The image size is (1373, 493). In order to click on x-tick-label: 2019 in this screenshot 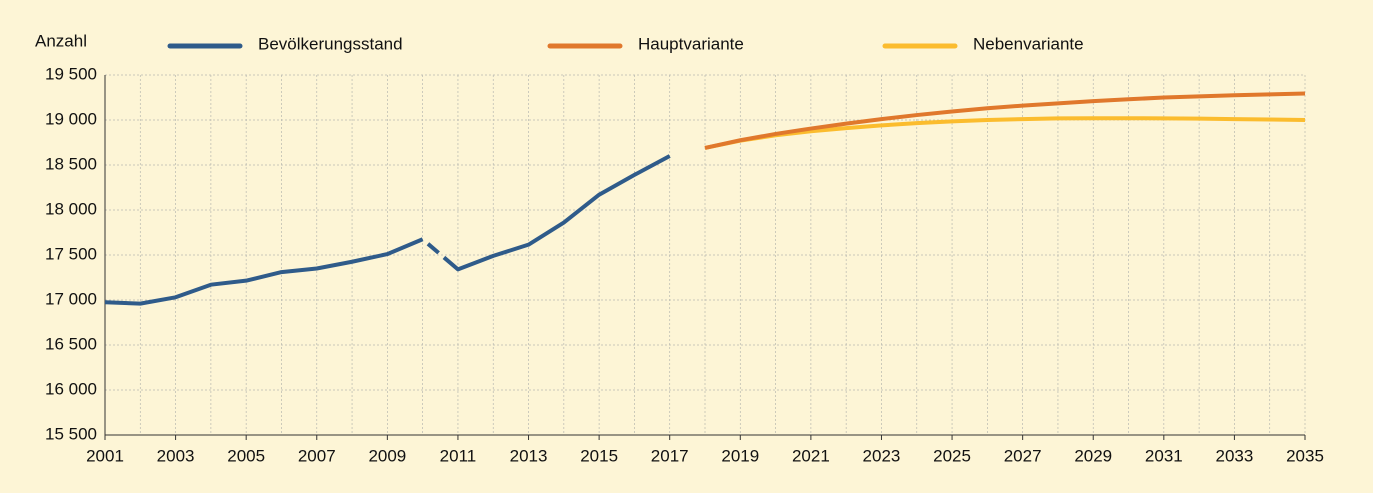, I will do `click(740, 455)`.